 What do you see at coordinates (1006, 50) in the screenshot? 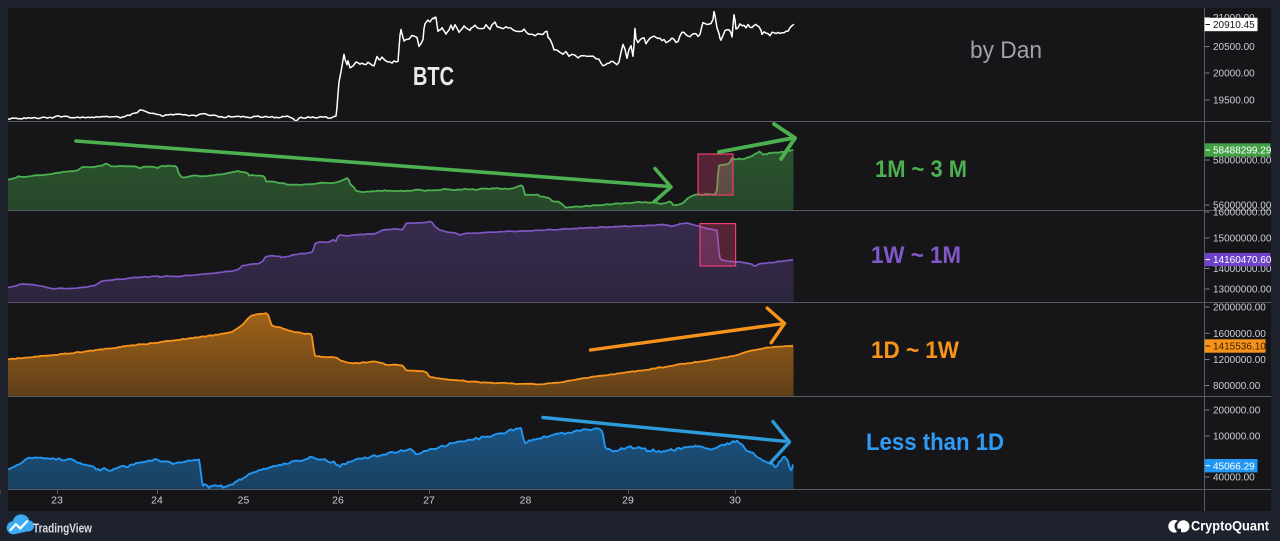
I see `svg-text: by Dan` at bounding box center [1006, 50].